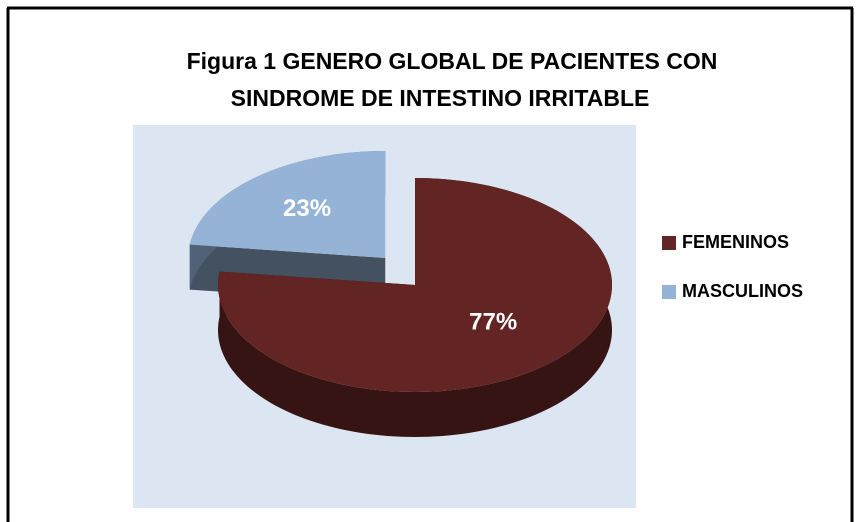  Describe the element at coordinates (440, 98) in the screenshot. I see `chart-title: SINDROME DE INTESTINO IRRITABLE` at that location.